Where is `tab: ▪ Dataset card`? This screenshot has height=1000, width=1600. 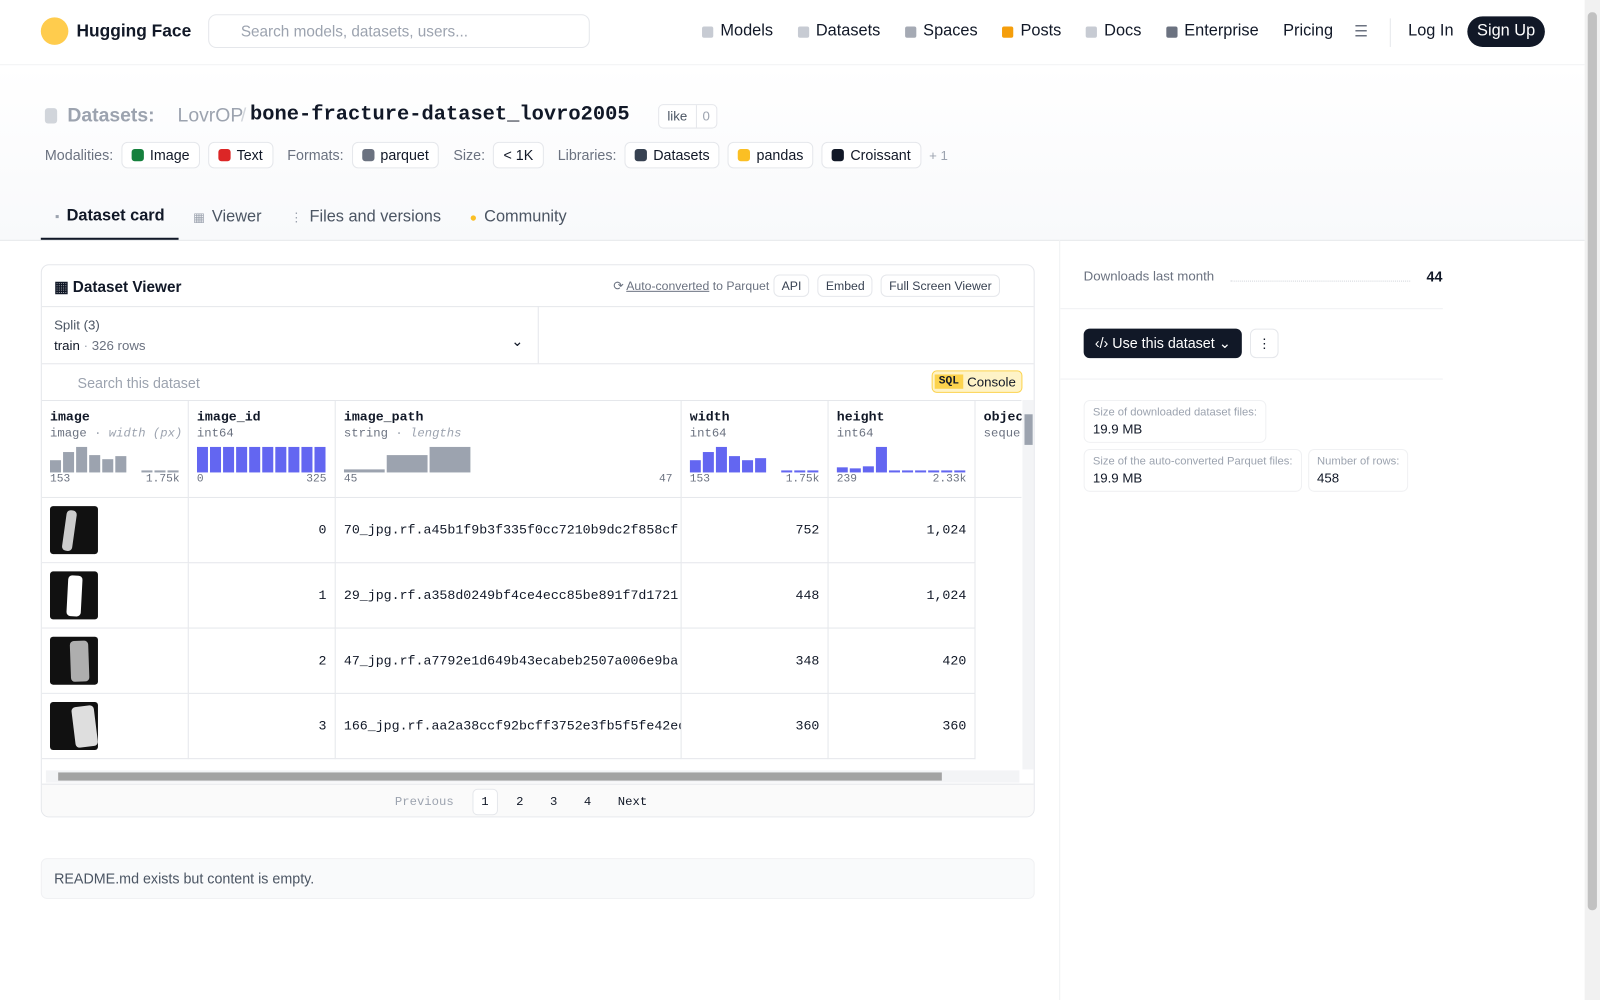
tab: ▪ Dataset card is located at coordinates (109, 217).